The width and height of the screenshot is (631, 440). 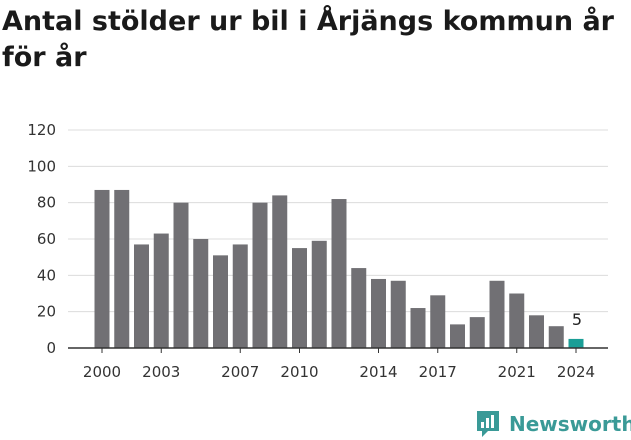 What do you see at coordinates (378, 313) in the screenshot?
I see `bar-2014` at bounding box center [378, 313].